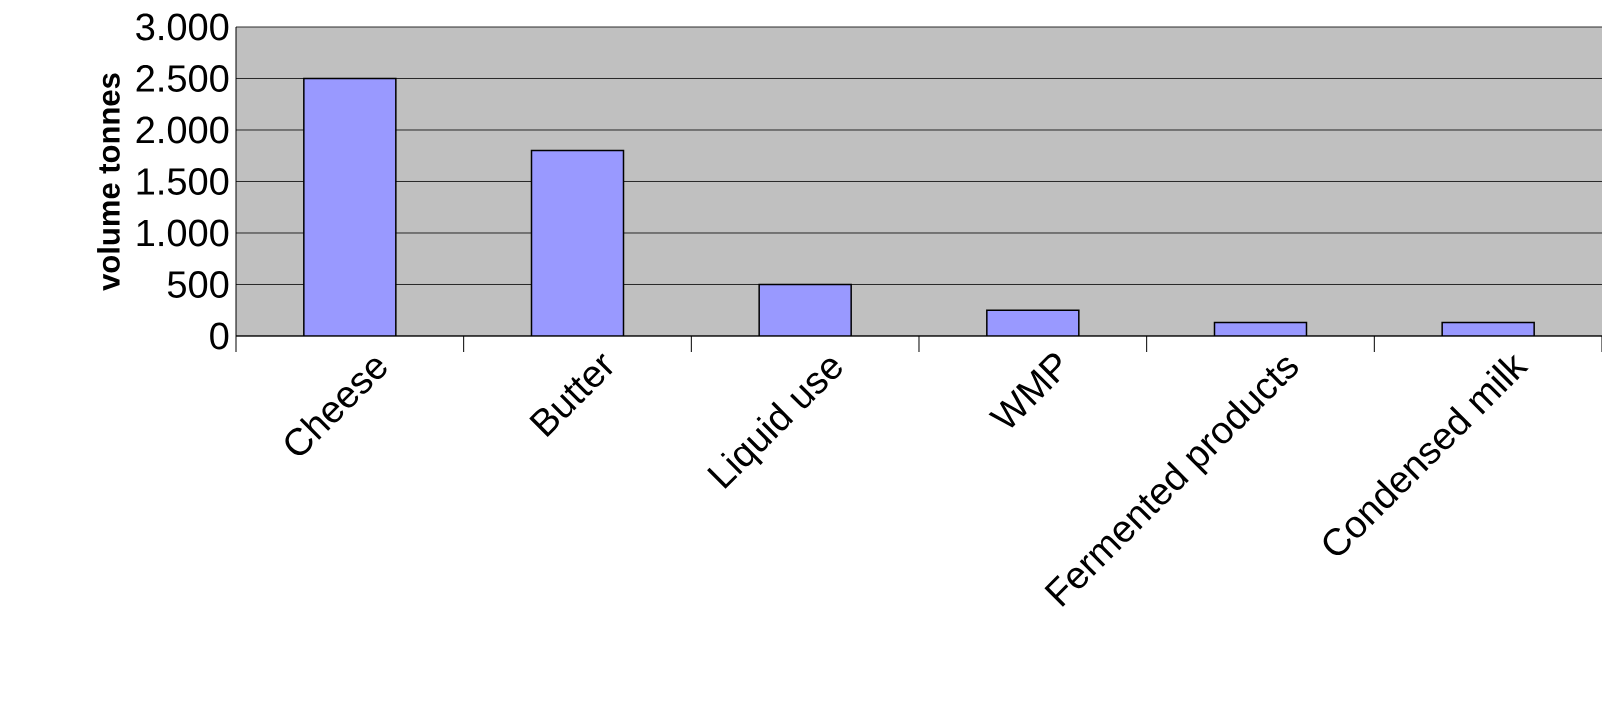 This screenshot has width=1602, height=703. I want to click on y-tick-label: 0, so click(219, 336).